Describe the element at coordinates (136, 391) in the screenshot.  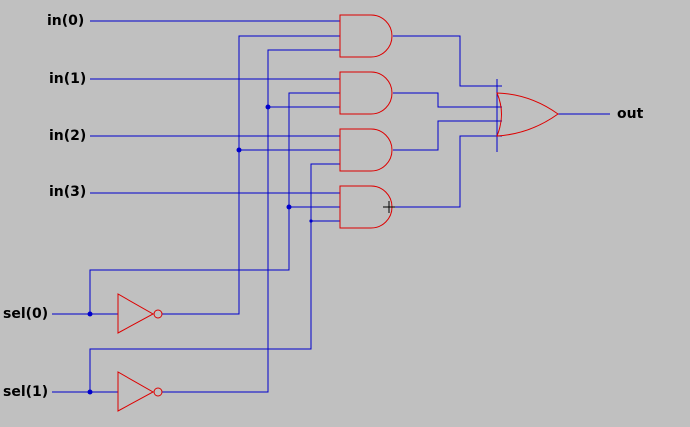
I see `not-gate-sel1` at that location.